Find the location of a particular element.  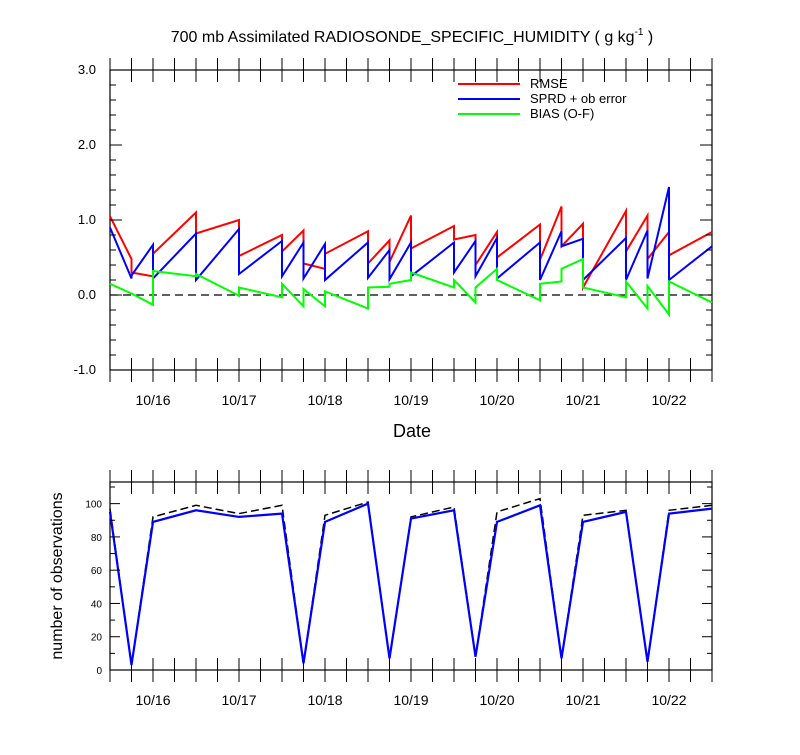

legend-label: RMSE is located at coordinates (549, 83).